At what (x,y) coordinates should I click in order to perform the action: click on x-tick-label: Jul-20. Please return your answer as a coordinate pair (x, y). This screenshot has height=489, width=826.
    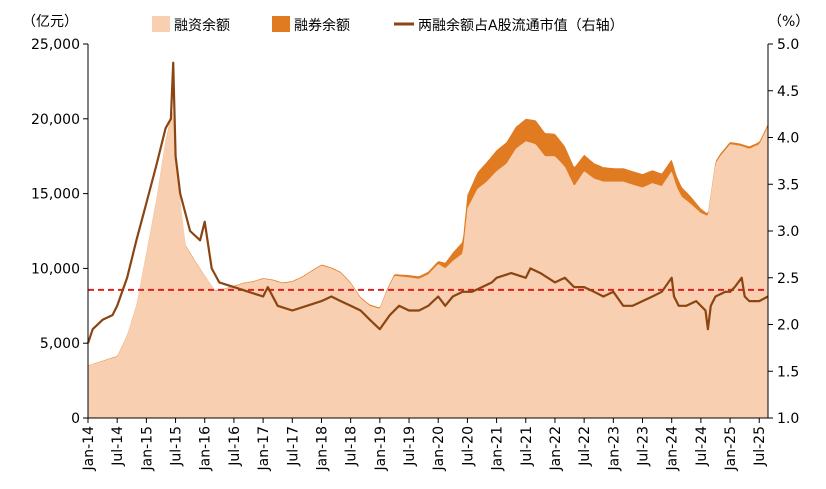
    Looking at the image, I should click on (468, 446).